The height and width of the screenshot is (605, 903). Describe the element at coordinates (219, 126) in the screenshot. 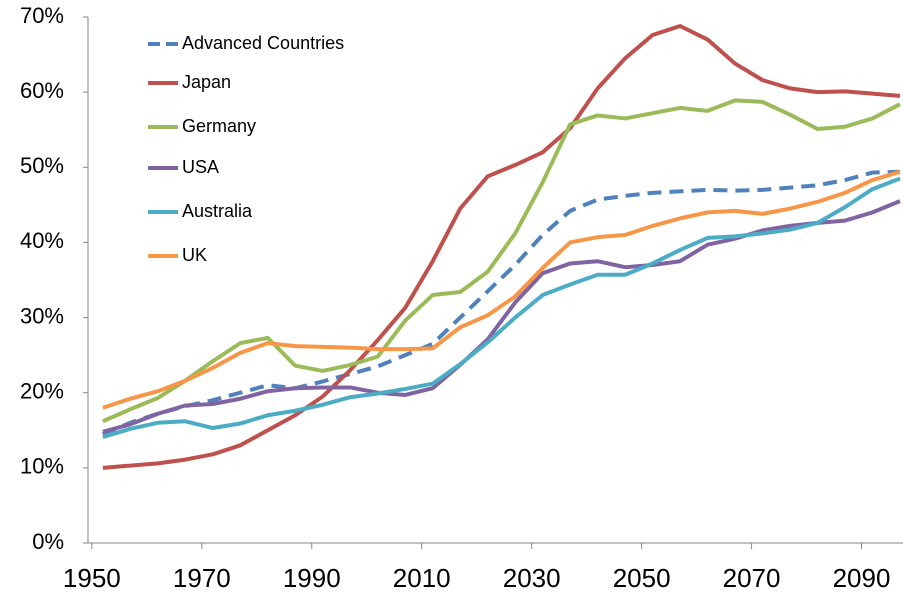

I see `legend-label: Germany` at that location.